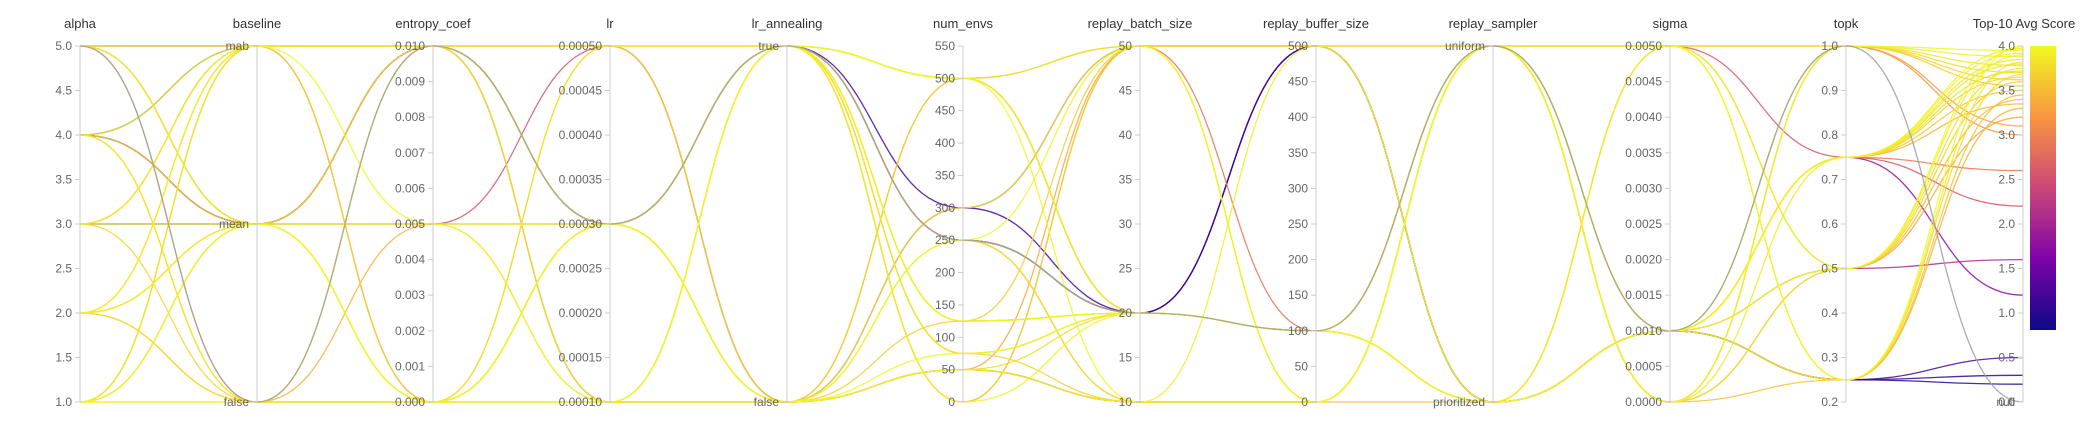  Describe the element at coordinates (945, 143) in the screenshot. I see `tick-label: 400` at that location.